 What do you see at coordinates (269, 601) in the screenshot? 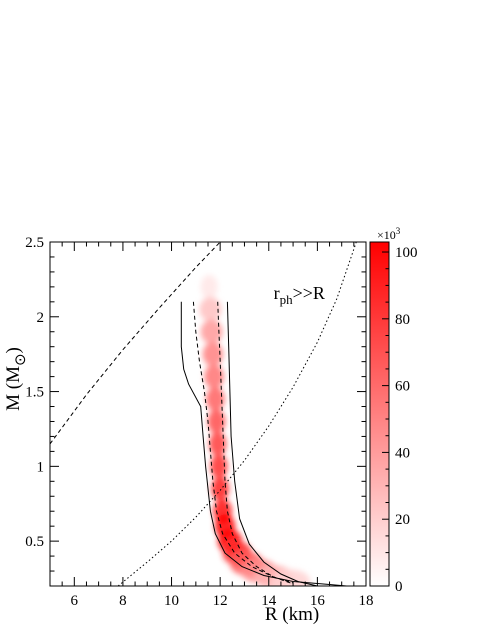
I see `x-tick-label: 14` at bounding box center [269, 601].